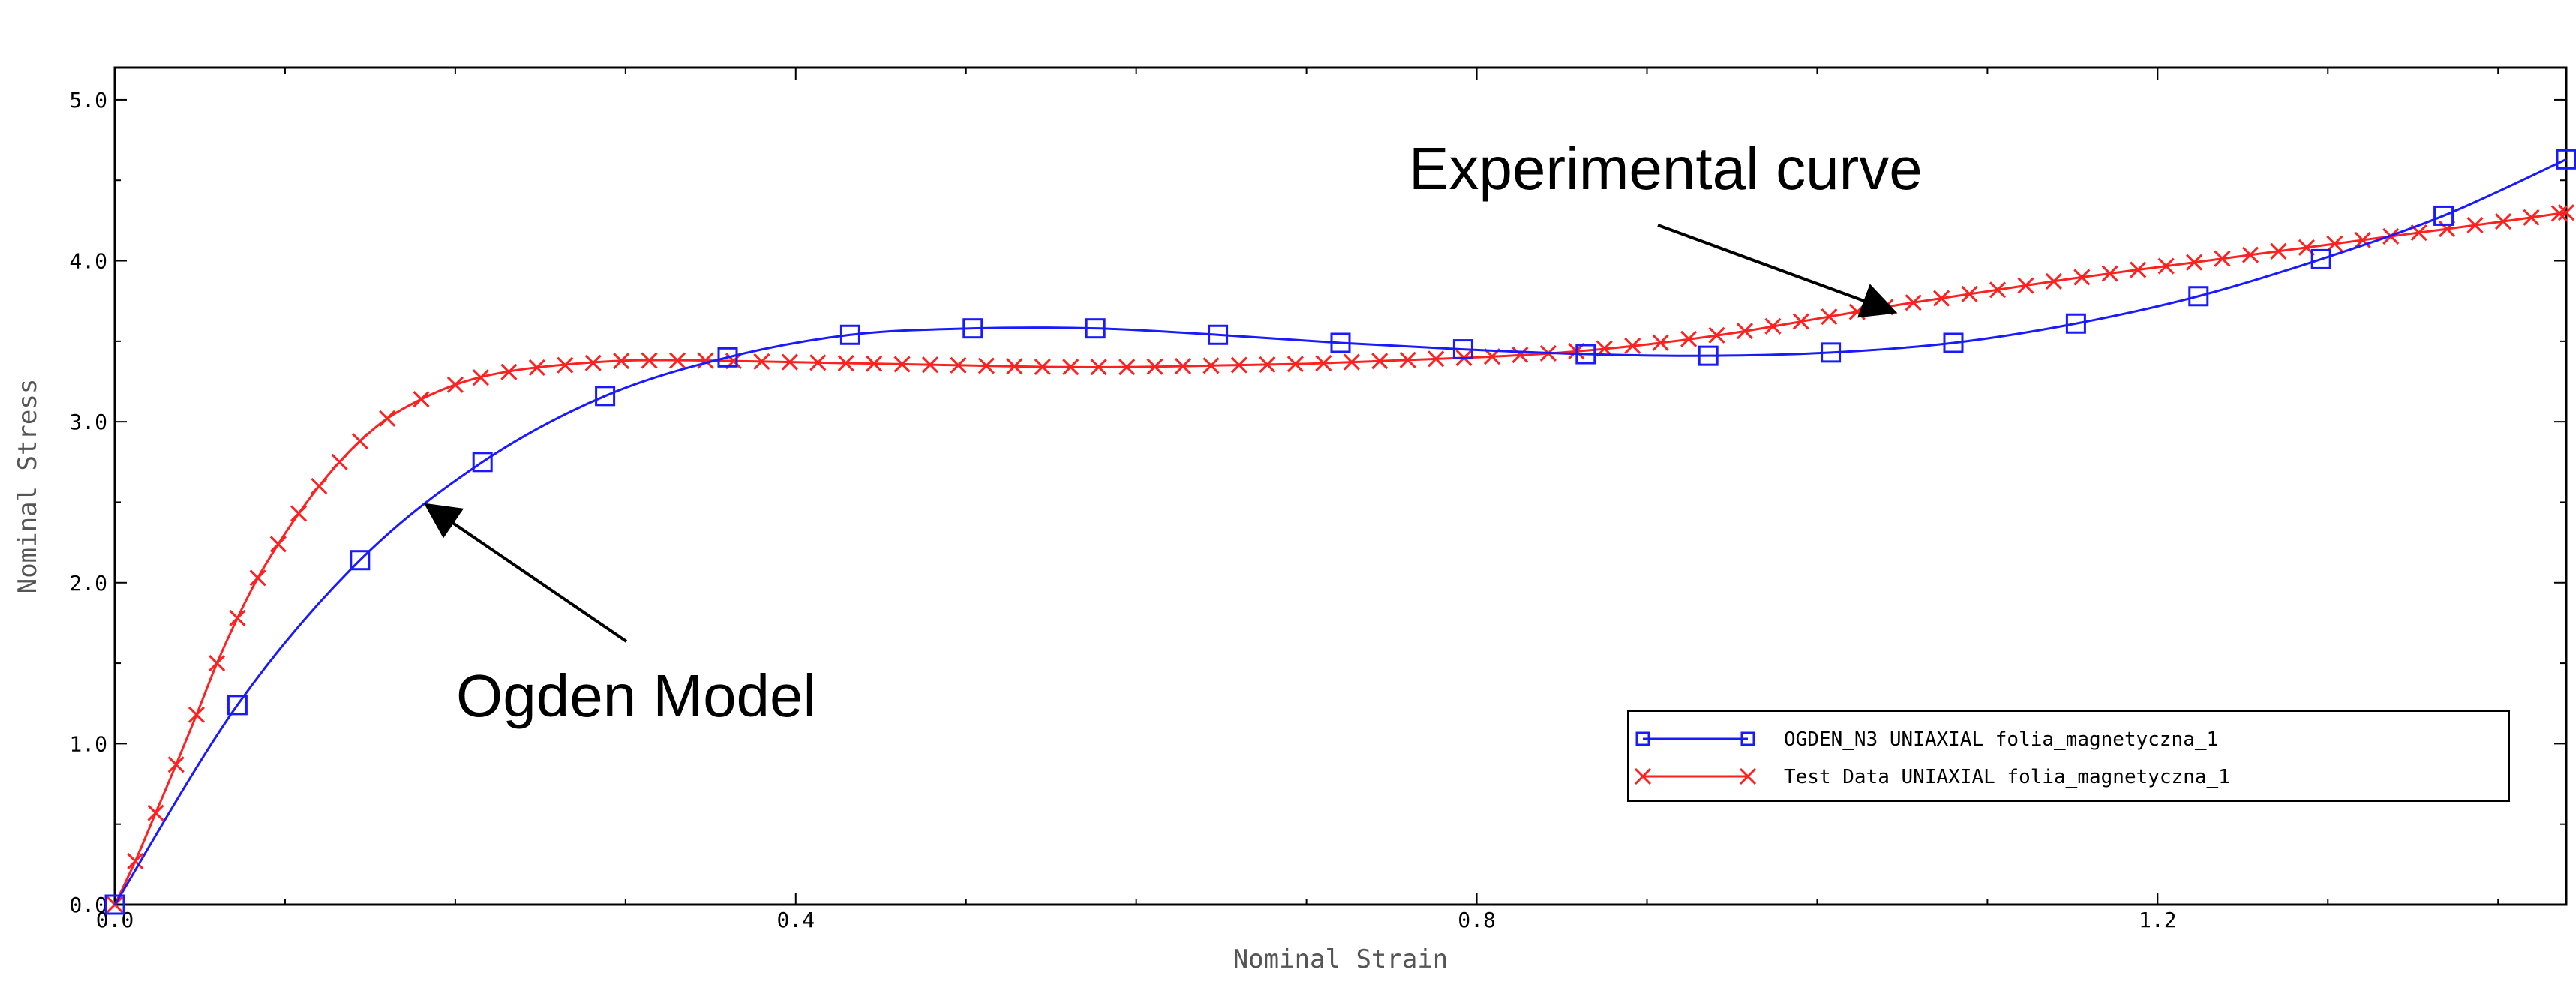 The image size is (2576, 994). Describe the element at coordinates (88, 743) in the screenshot. I see `y-tick-label: 1.0` at that location.